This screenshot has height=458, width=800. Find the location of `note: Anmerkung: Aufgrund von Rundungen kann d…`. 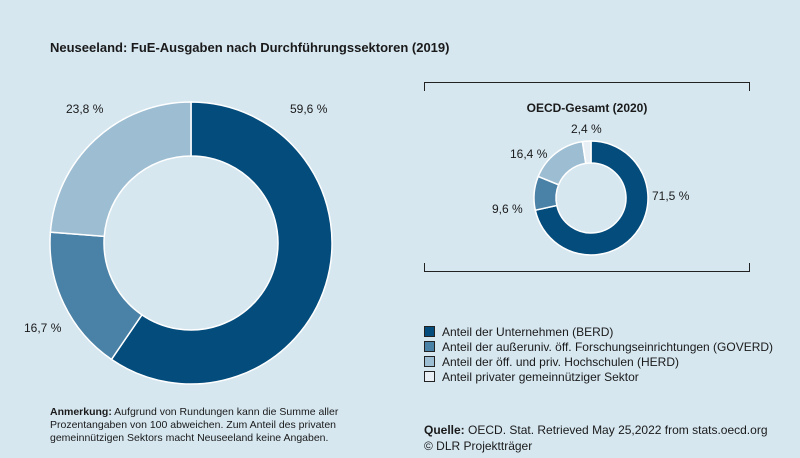

note: Anmerkung: Aufgrund von Rundungen kann d… is located at coordinates (215, 425).